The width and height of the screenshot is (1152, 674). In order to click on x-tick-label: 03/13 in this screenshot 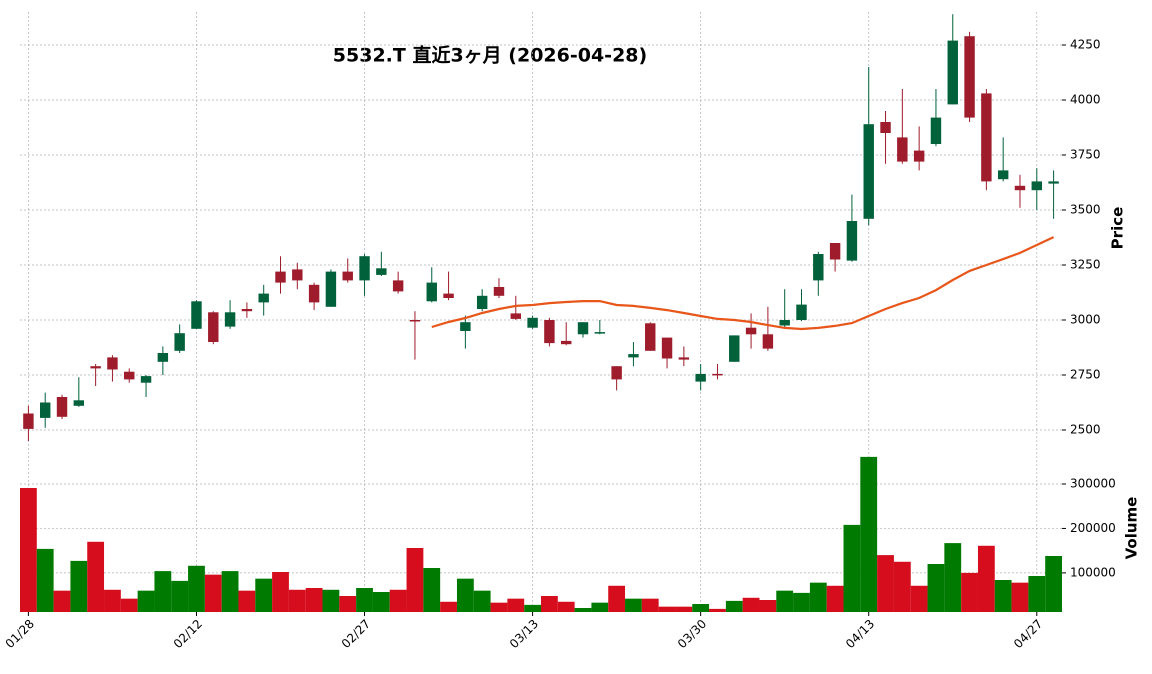, I will do `click(524, 634)`.